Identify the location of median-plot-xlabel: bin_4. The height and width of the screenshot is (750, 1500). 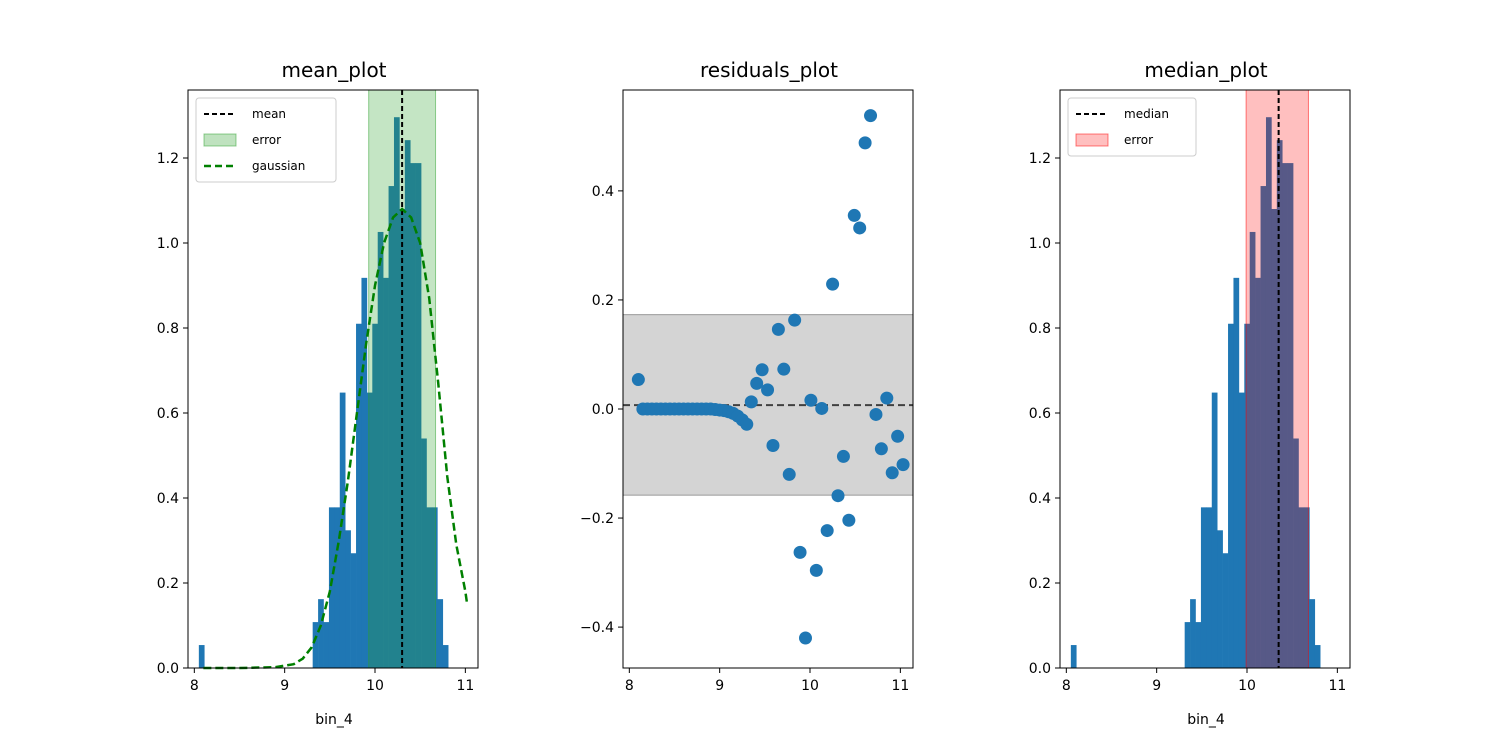
(1206, 720).